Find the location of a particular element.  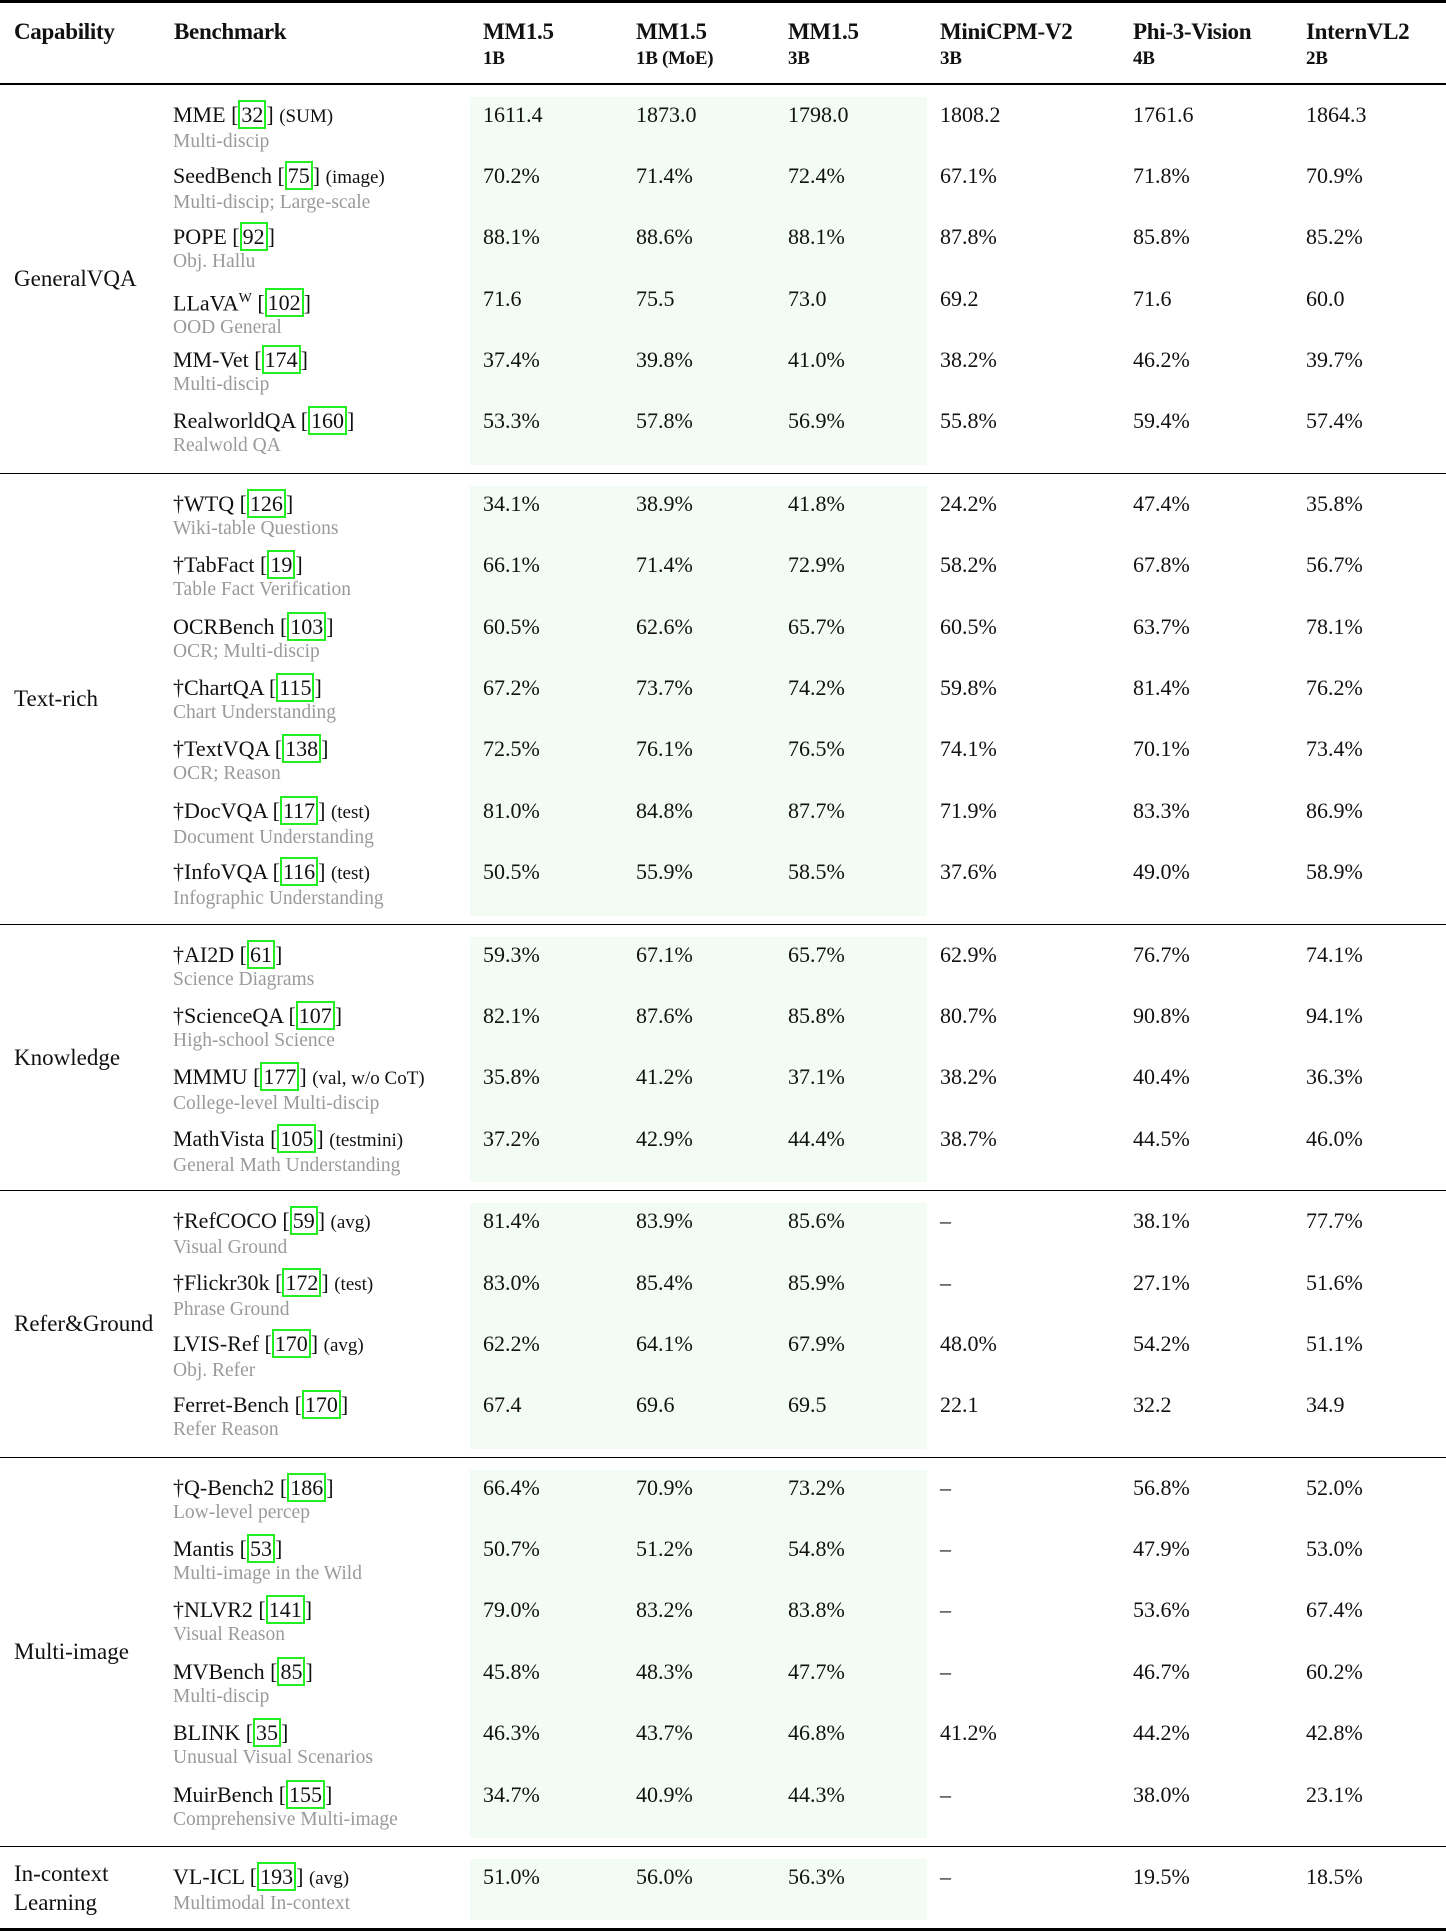

score-cell: 39.8% is located at coordinates (699, 373).